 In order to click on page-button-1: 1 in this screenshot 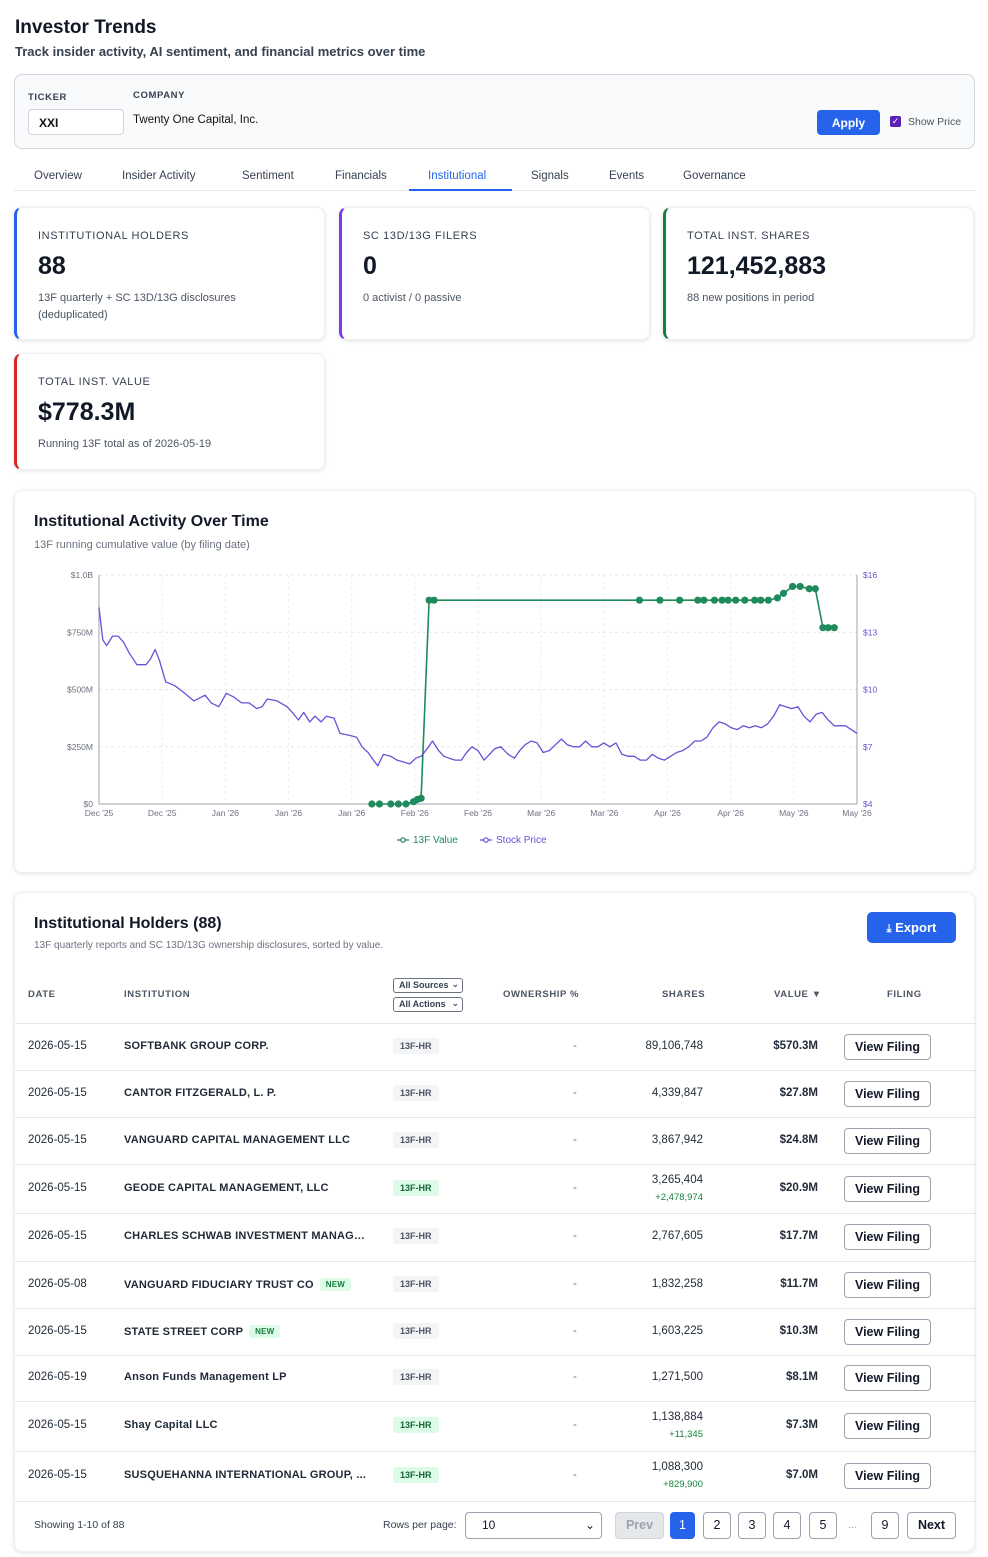, I will do `click(682, 1525)`.